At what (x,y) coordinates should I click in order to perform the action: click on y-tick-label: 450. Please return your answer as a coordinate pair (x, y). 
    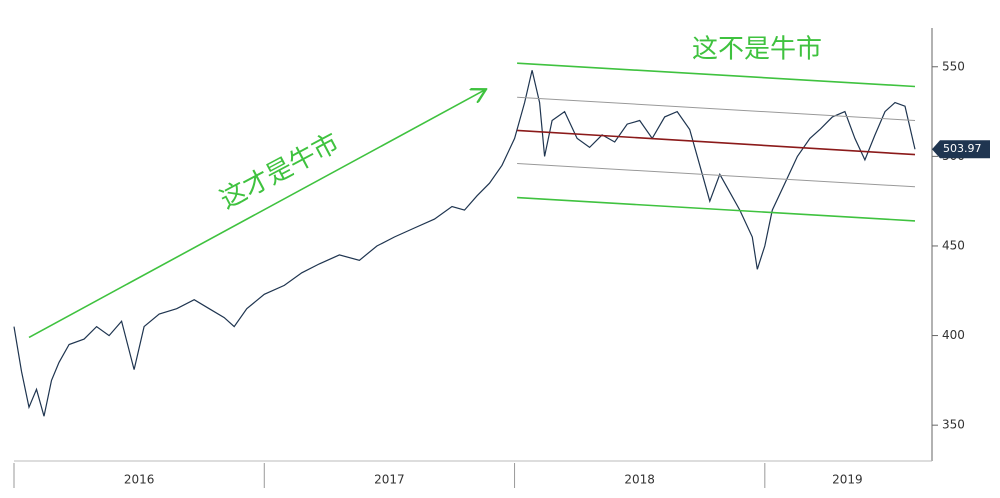
    Looking at the image, I should click on (953, 245).